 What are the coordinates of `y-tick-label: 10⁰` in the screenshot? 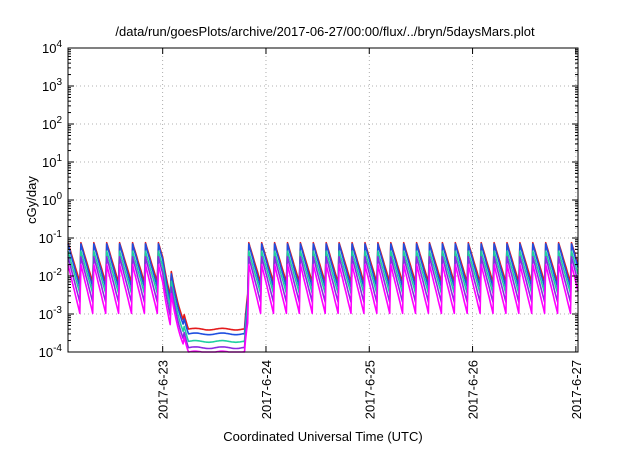 It's located at (52, 199).